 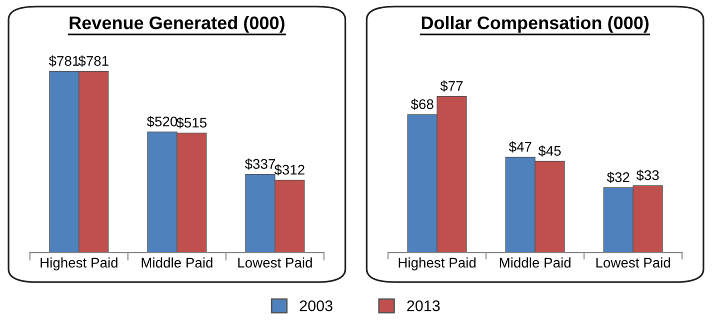 I want to click on chart-title: Revenue Generated (000), so click(x=177, y=24).